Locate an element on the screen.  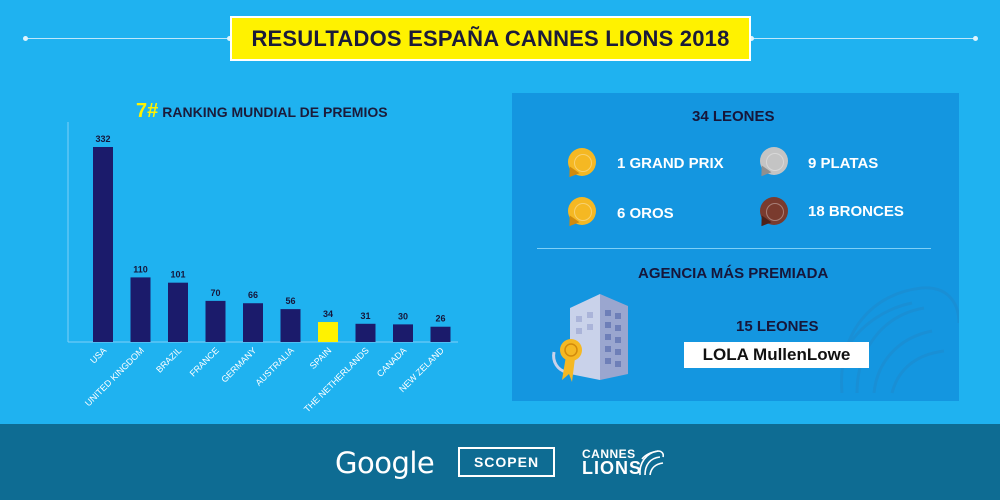
agency-count: 15 LEONES is located at coordinates (777, 326).